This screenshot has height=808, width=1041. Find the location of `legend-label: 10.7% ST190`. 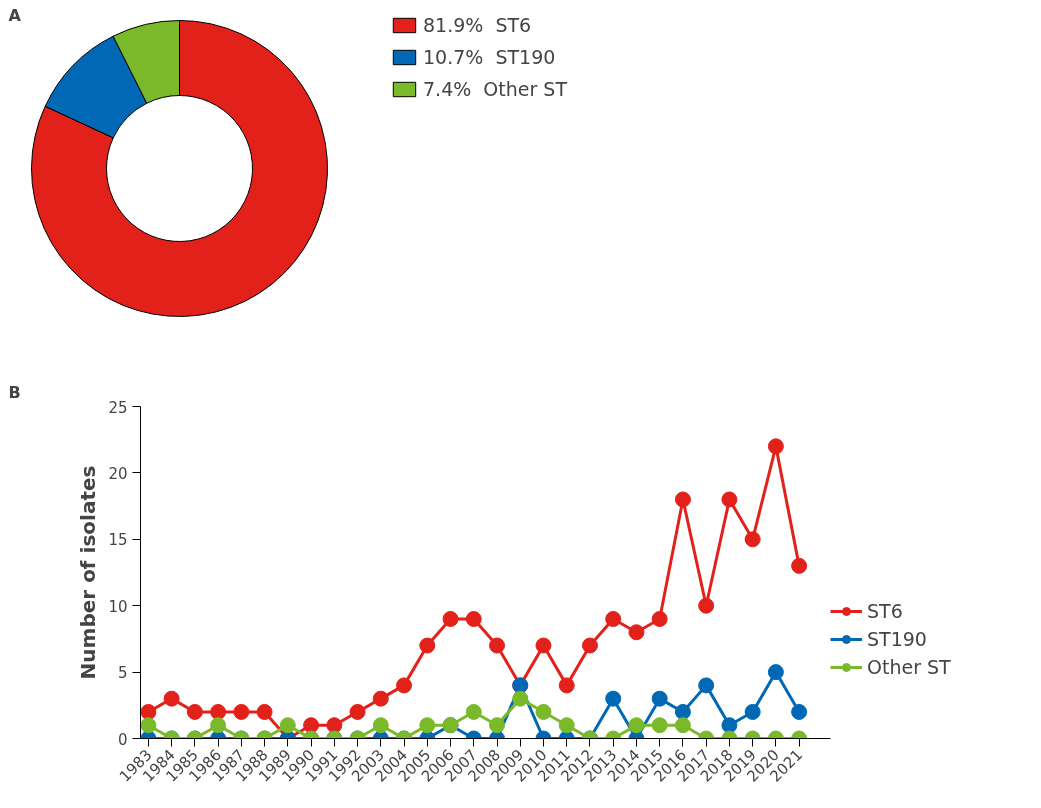

legend-label: 10.7% ST190 is located at coordinates (489, 57).